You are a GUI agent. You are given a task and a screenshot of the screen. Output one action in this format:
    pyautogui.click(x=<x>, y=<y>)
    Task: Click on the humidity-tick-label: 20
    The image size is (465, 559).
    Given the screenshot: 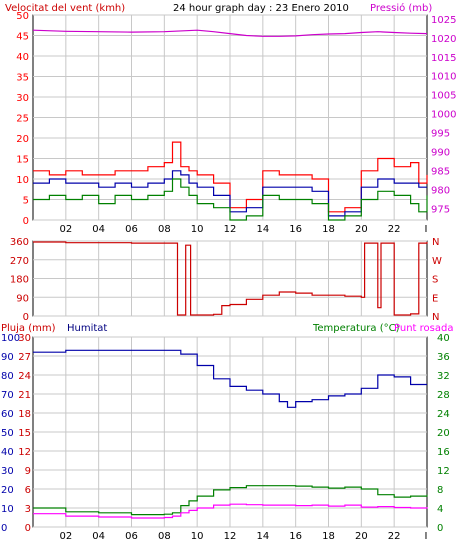 What is the action you would take?
    pyautogui.click(x=7, y=490)
    